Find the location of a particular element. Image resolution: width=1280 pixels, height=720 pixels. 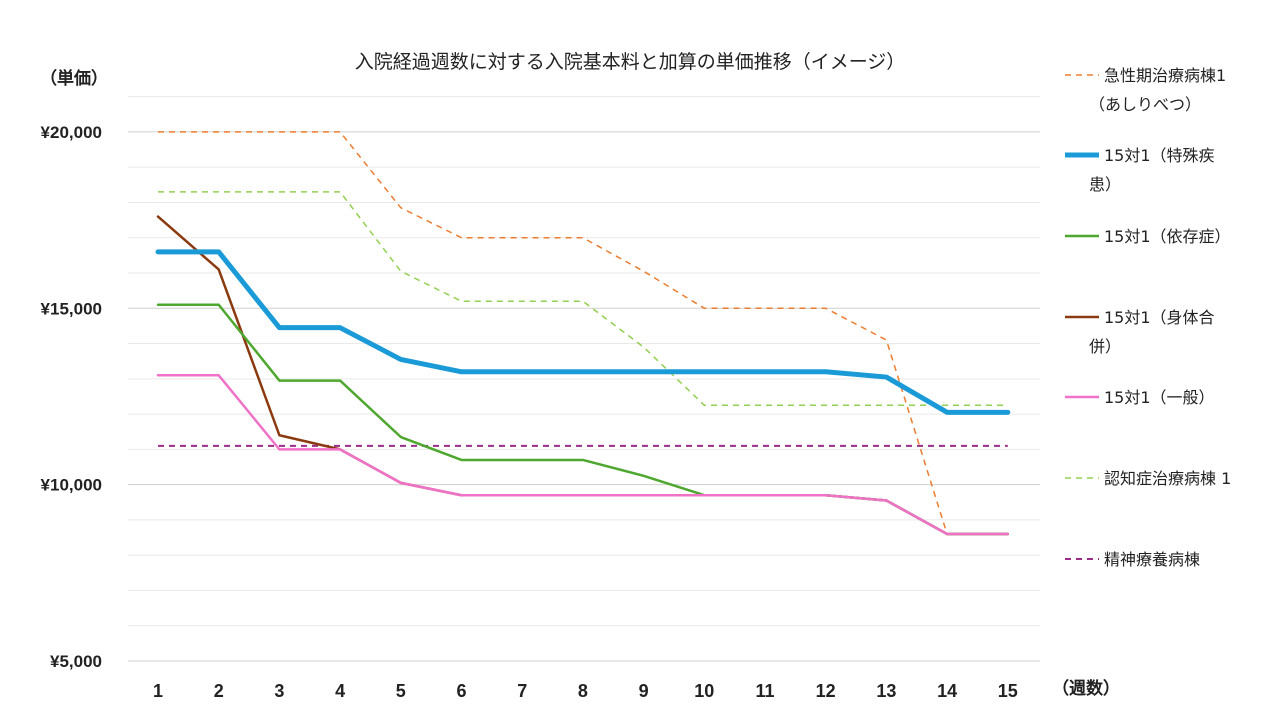

y-tick-label: ¥5,000 is located at coordinates (76, 661).